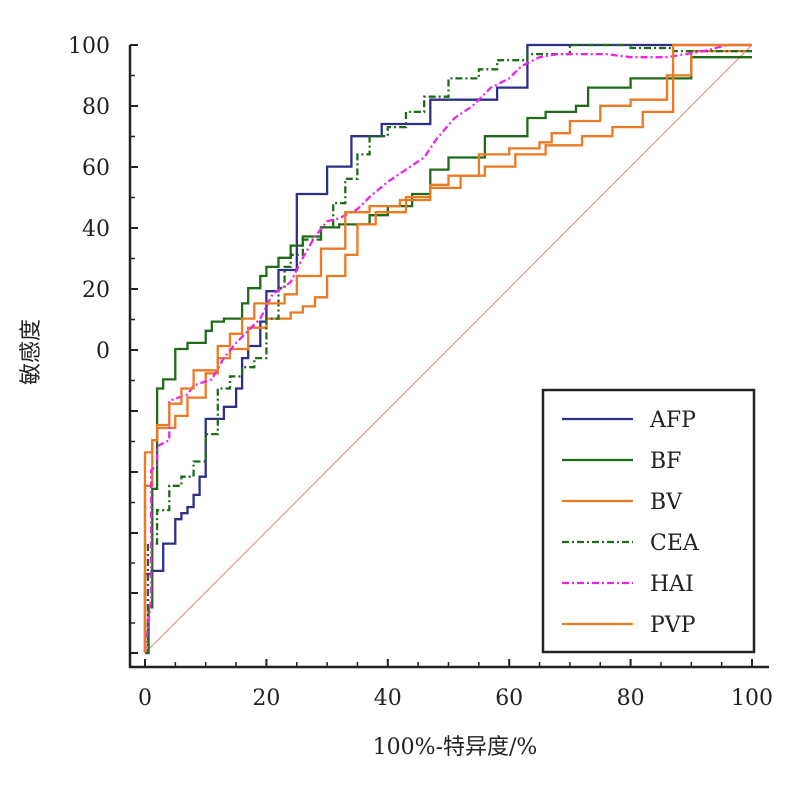  Describe the element at coordinates (665, 461) in the screenshot. I see `legend-label-bf: BF` at that location.